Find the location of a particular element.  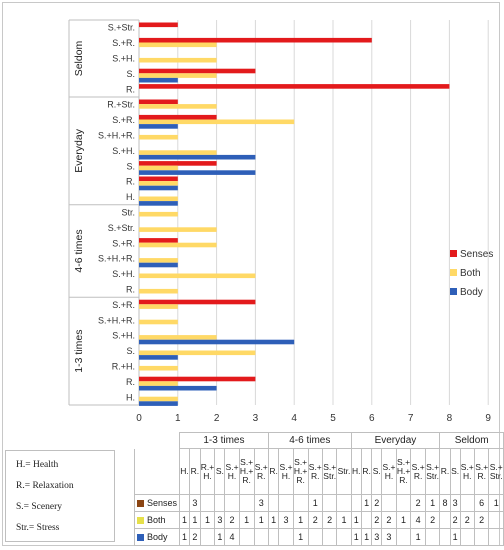

legend-swatch-body is located at coordinates (453, 291).